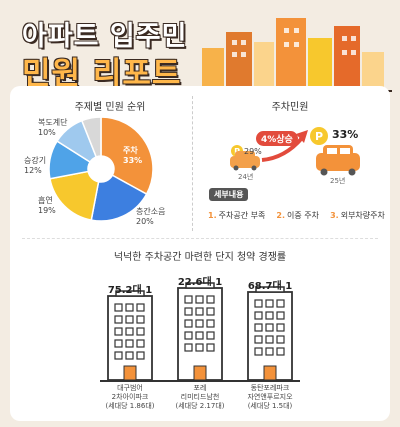  I want to click on detail-label: 세부내용, so click(229, 194).